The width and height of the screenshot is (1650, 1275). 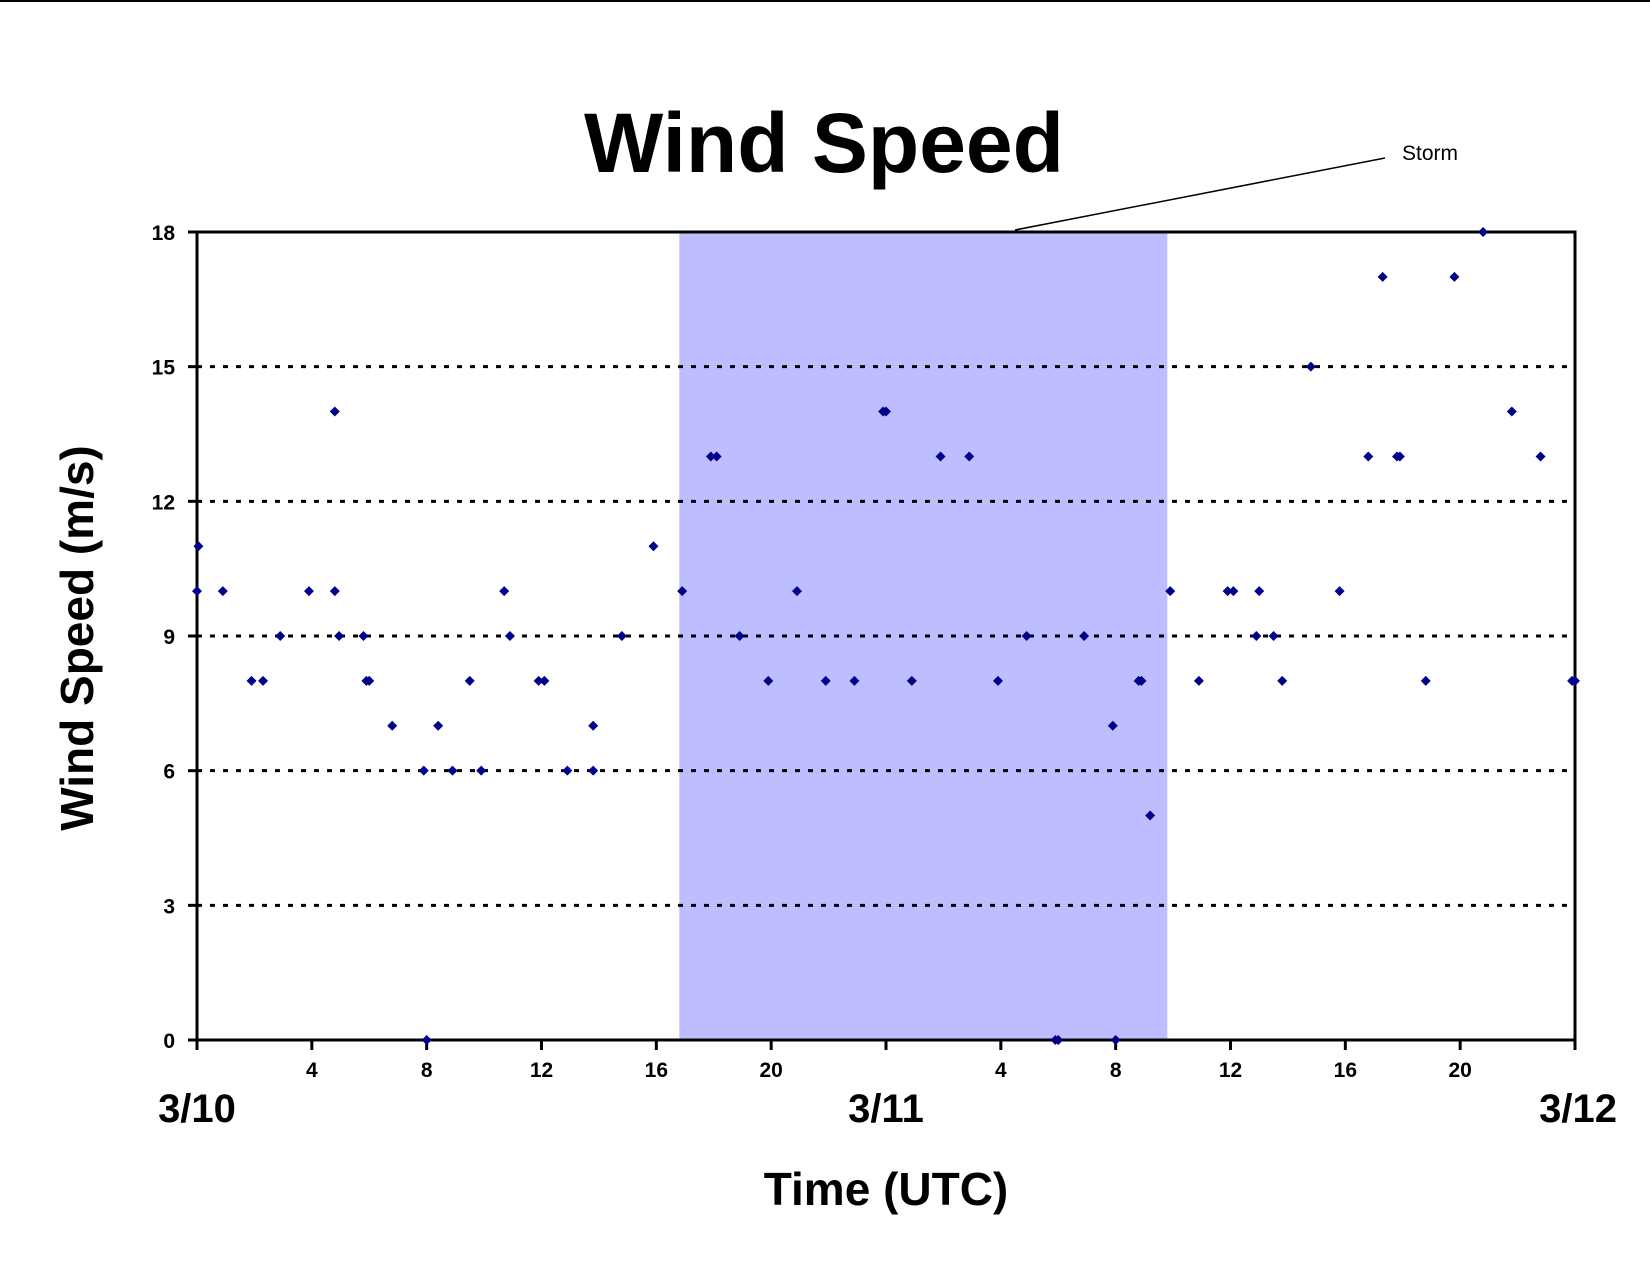 I want to click on y-tick-label: 12, so click(x=163, y=502).